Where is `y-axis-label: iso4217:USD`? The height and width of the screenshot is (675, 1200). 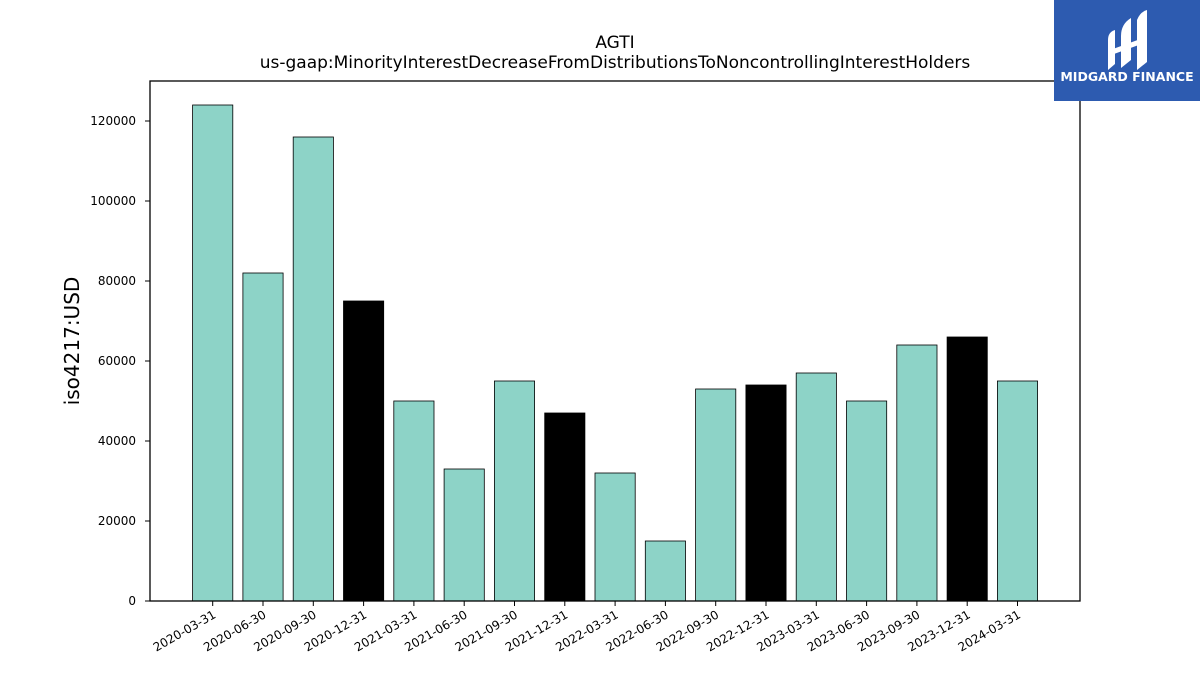
y-axis-label: iso4217:USD is located at coordinates (72, 341).